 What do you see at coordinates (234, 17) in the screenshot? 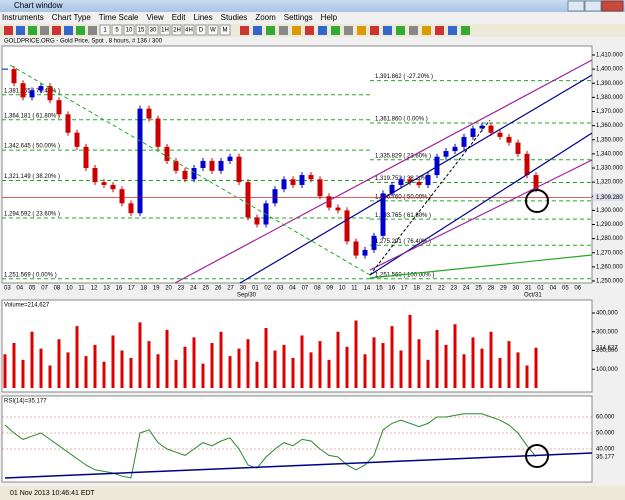
I see `menu-item: Studies` at bounding box center [234, 17].